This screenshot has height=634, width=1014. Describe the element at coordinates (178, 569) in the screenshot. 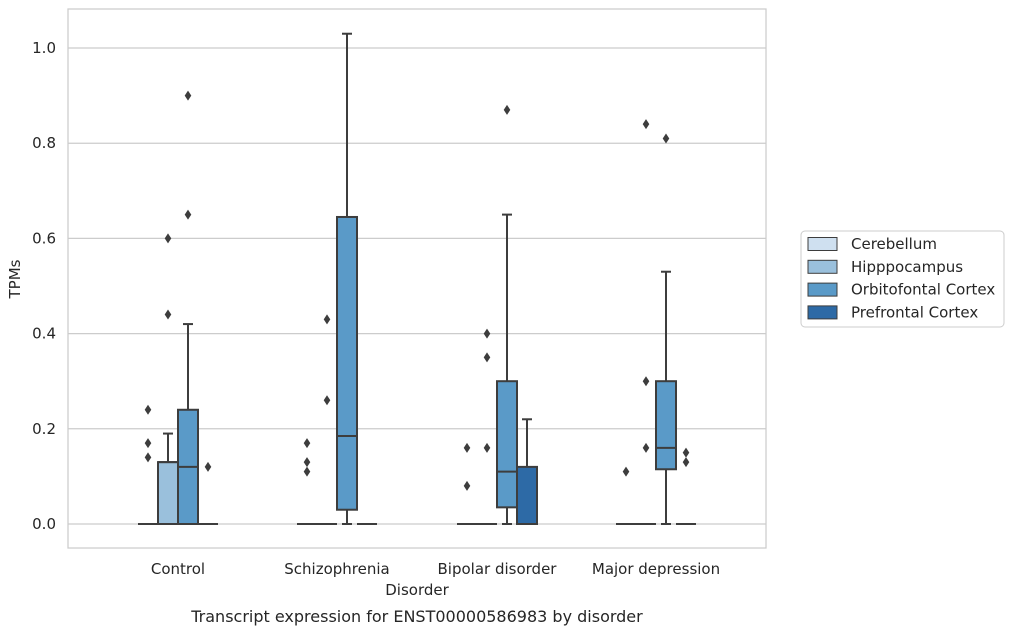

I see `x-tick-label: Control` at that location.